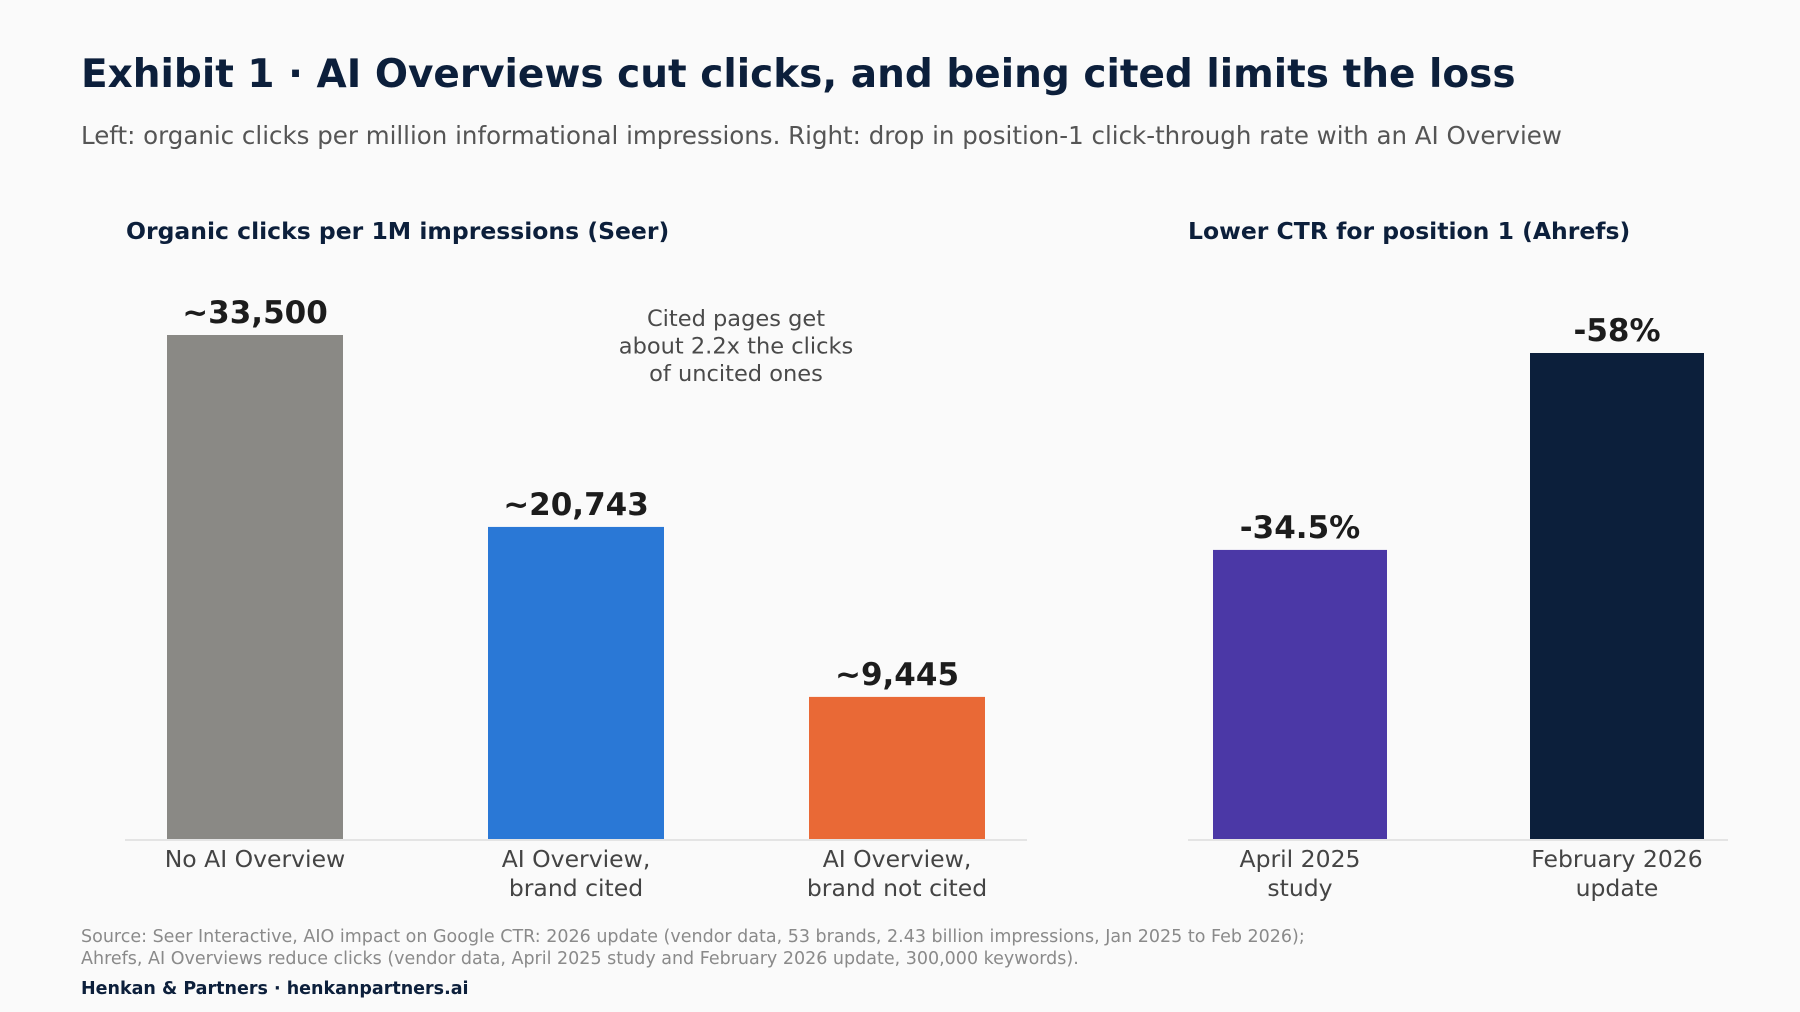 The image size is (1800, 1012). What do you see at coordinates (576, 888) in the screenshot?
I see `x-tick-label: brand cited` at bounding box center [576, 888].